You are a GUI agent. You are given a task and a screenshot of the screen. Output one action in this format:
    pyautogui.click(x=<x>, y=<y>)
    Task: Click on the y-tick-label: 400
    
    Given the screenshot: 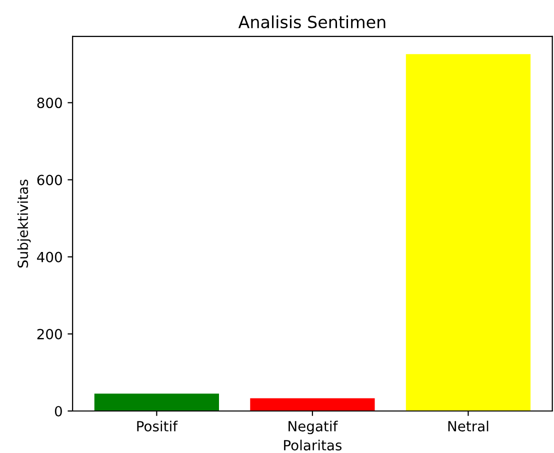 What is the action you would take?
    pyautogui.click(x=49, y=257)
    